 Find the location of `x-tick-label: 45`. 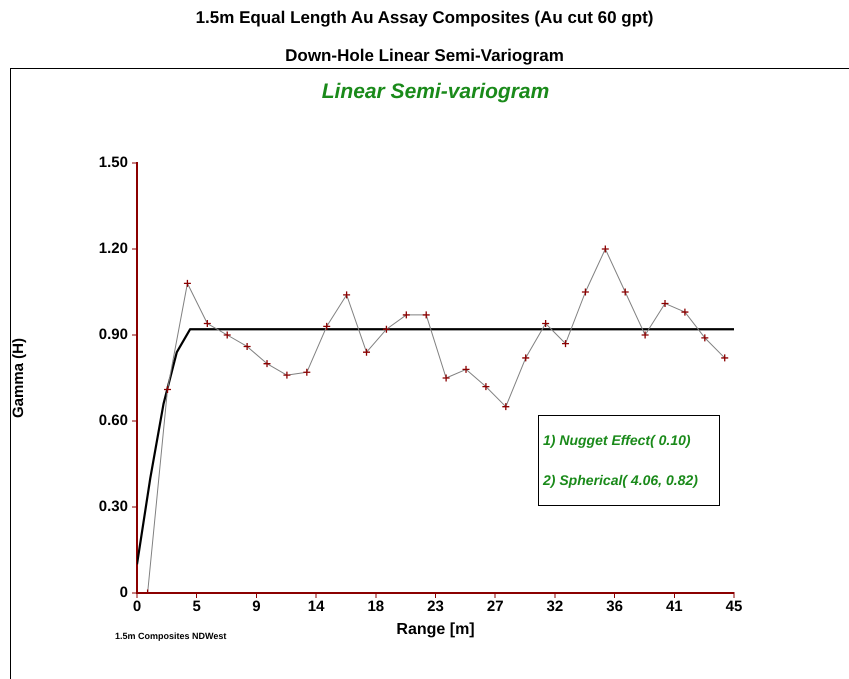

x-tick-label: 45 is located at coordinates (734, 607).